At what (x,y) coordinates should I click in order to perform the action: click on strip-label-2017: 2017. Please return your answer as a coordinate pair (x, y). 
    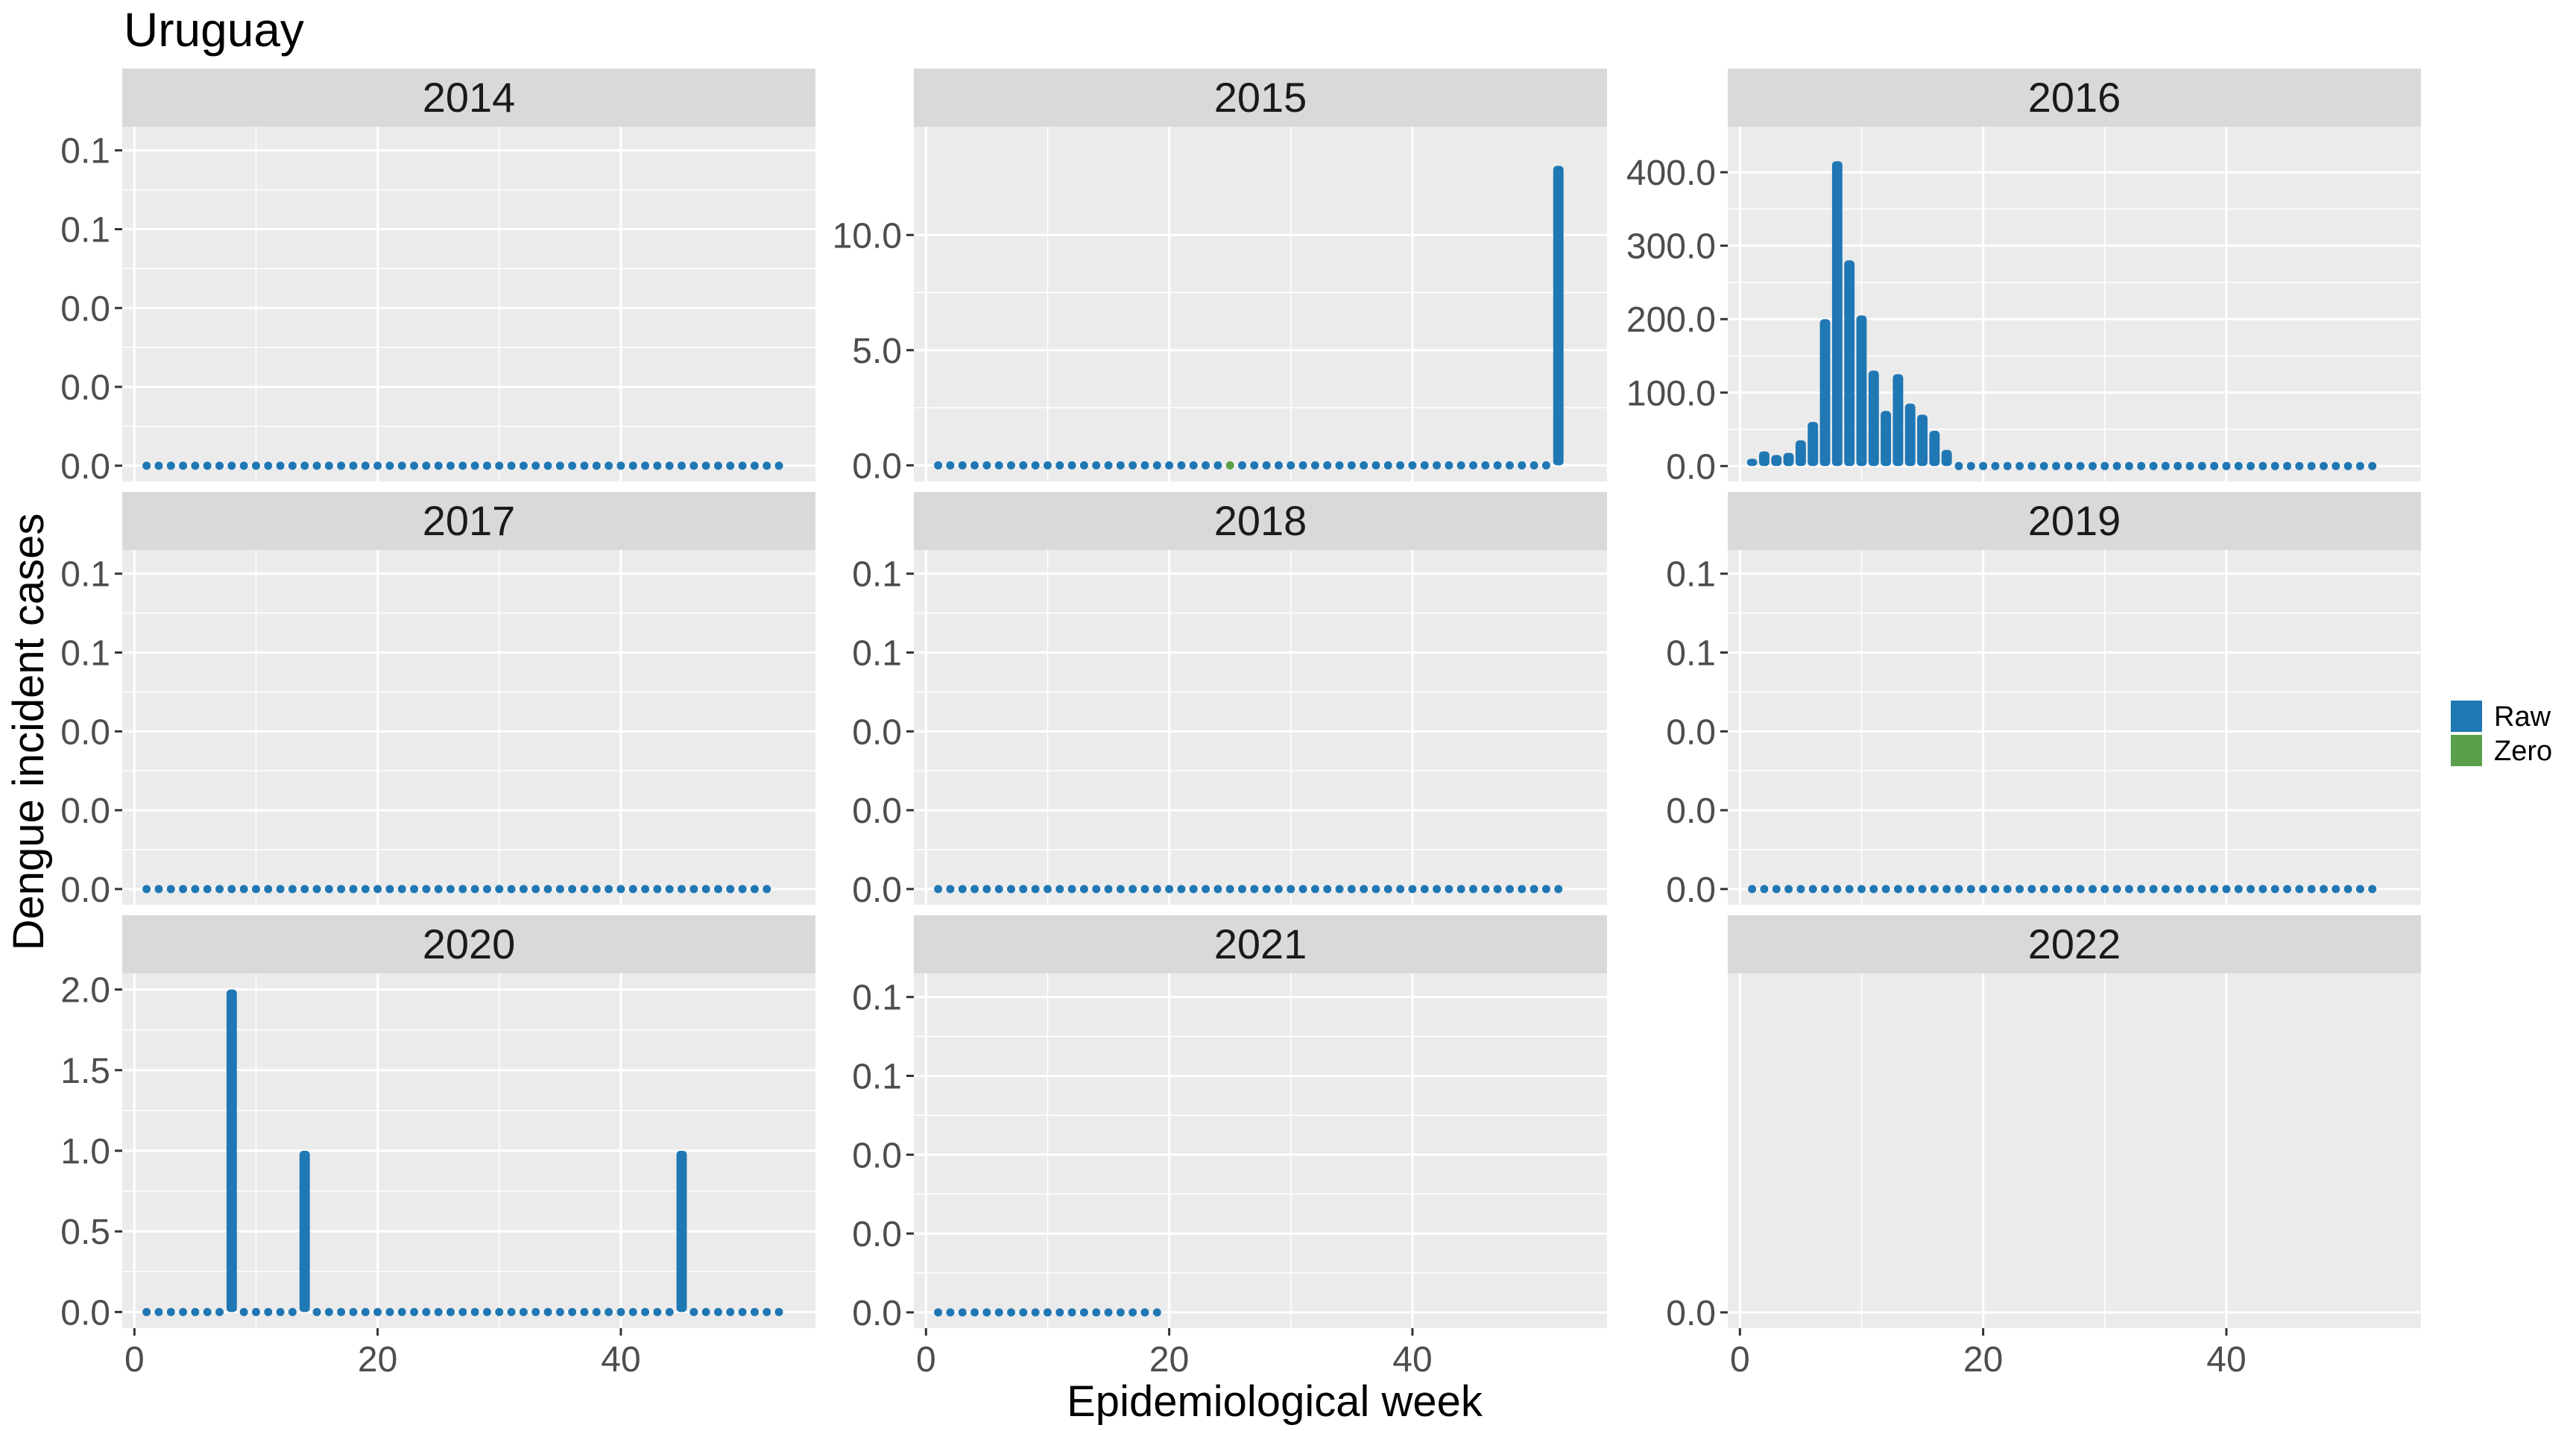
    Looking at the image, I should click on (469, 521).